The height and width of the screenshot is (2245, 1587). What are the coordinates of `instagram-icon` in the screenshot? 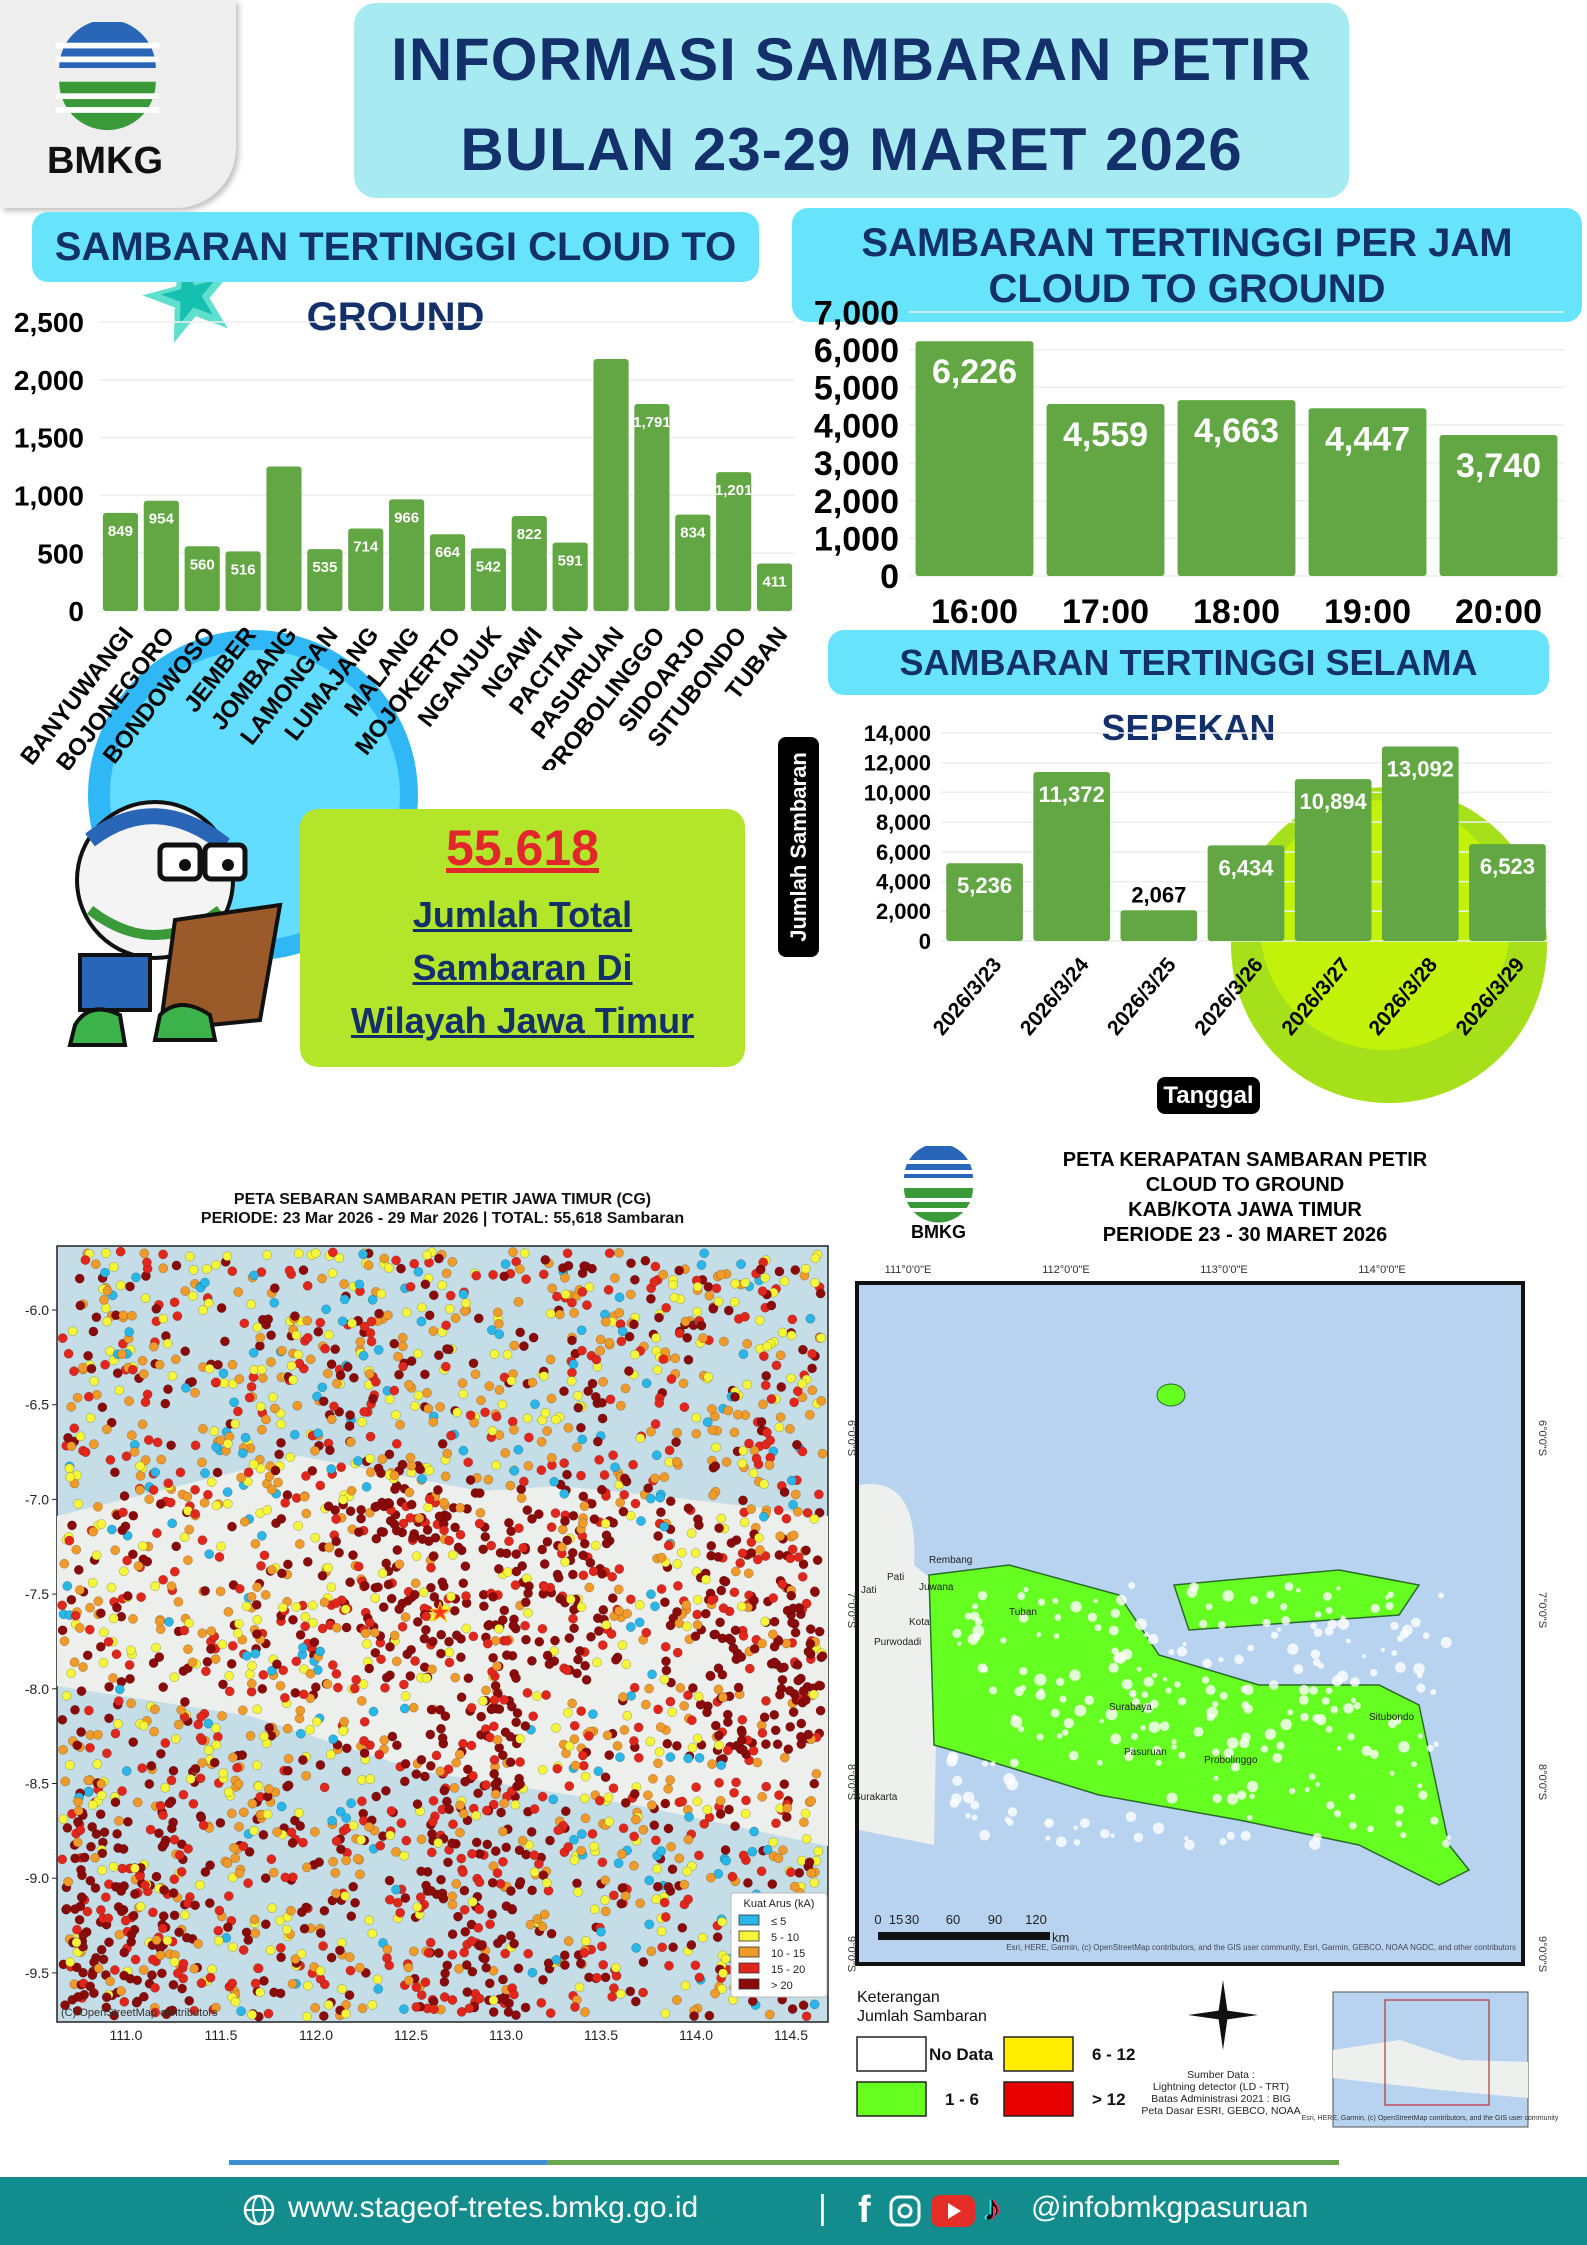 It's located at (905, 2211).